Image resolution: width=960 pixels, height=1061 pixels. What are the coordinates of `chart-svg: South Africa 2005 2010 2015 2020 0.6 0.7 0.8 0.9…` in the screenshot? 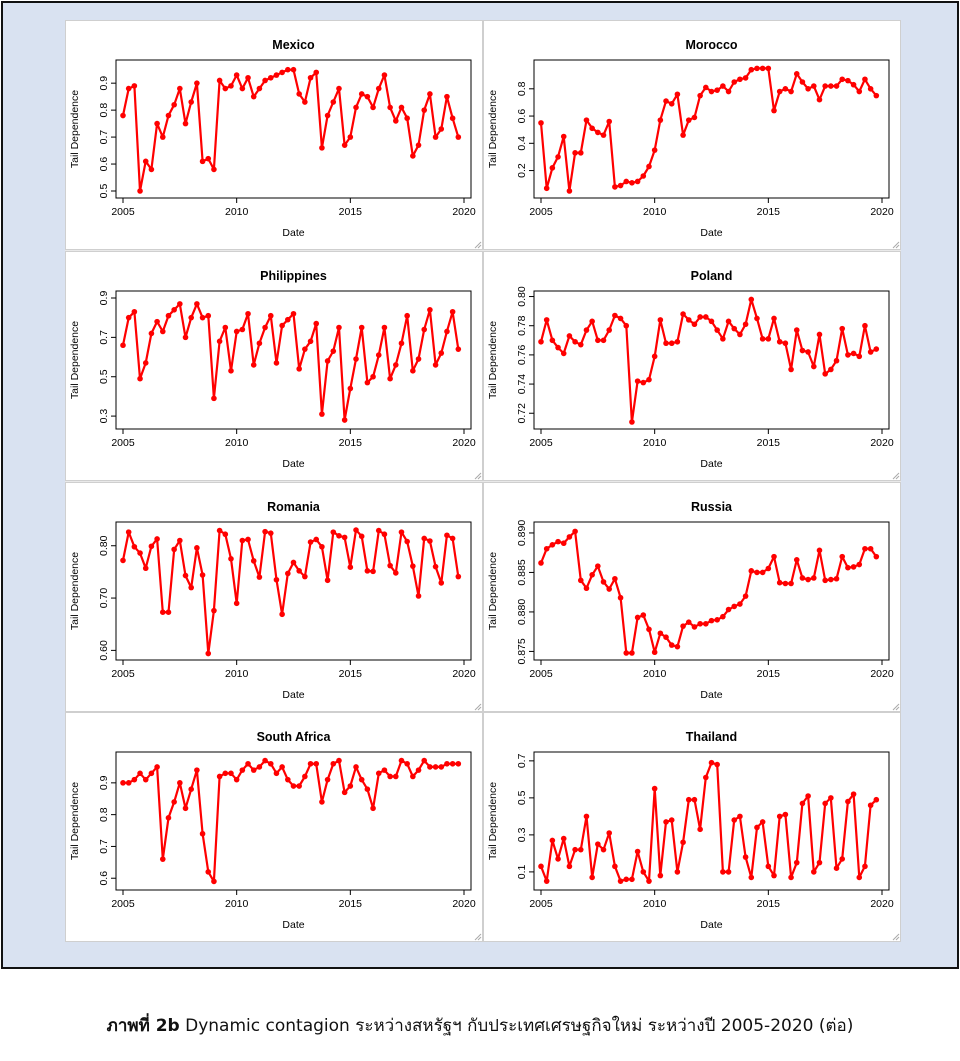 It's located at (275, 835).